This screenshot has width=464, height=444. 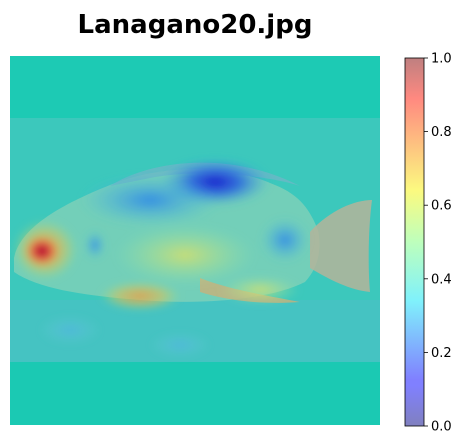 I want to click on hotspot-lower-left, so click(x=70, y=330).